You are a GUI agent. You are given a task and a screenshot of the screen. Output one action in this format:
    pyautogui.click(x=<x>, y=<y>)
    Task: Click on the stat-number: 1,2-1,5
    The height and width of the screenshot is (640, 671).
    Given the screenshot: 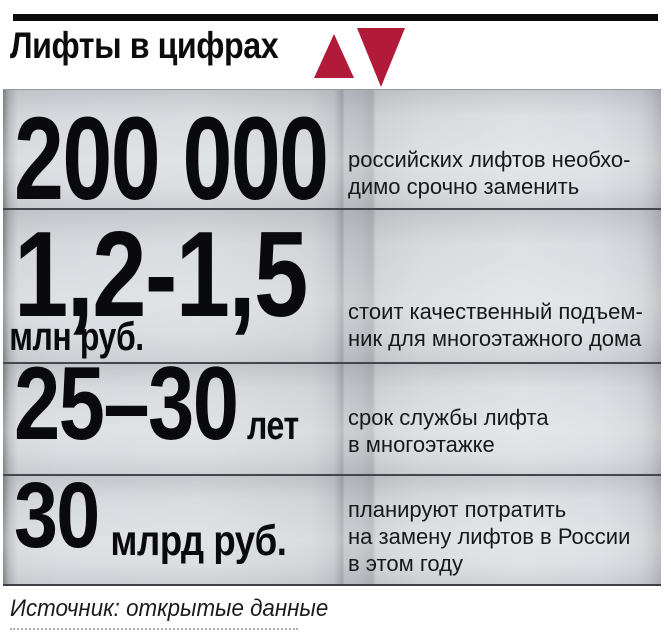 What is the action you would take?
    pyautogui.click(x=161, y=274)
    